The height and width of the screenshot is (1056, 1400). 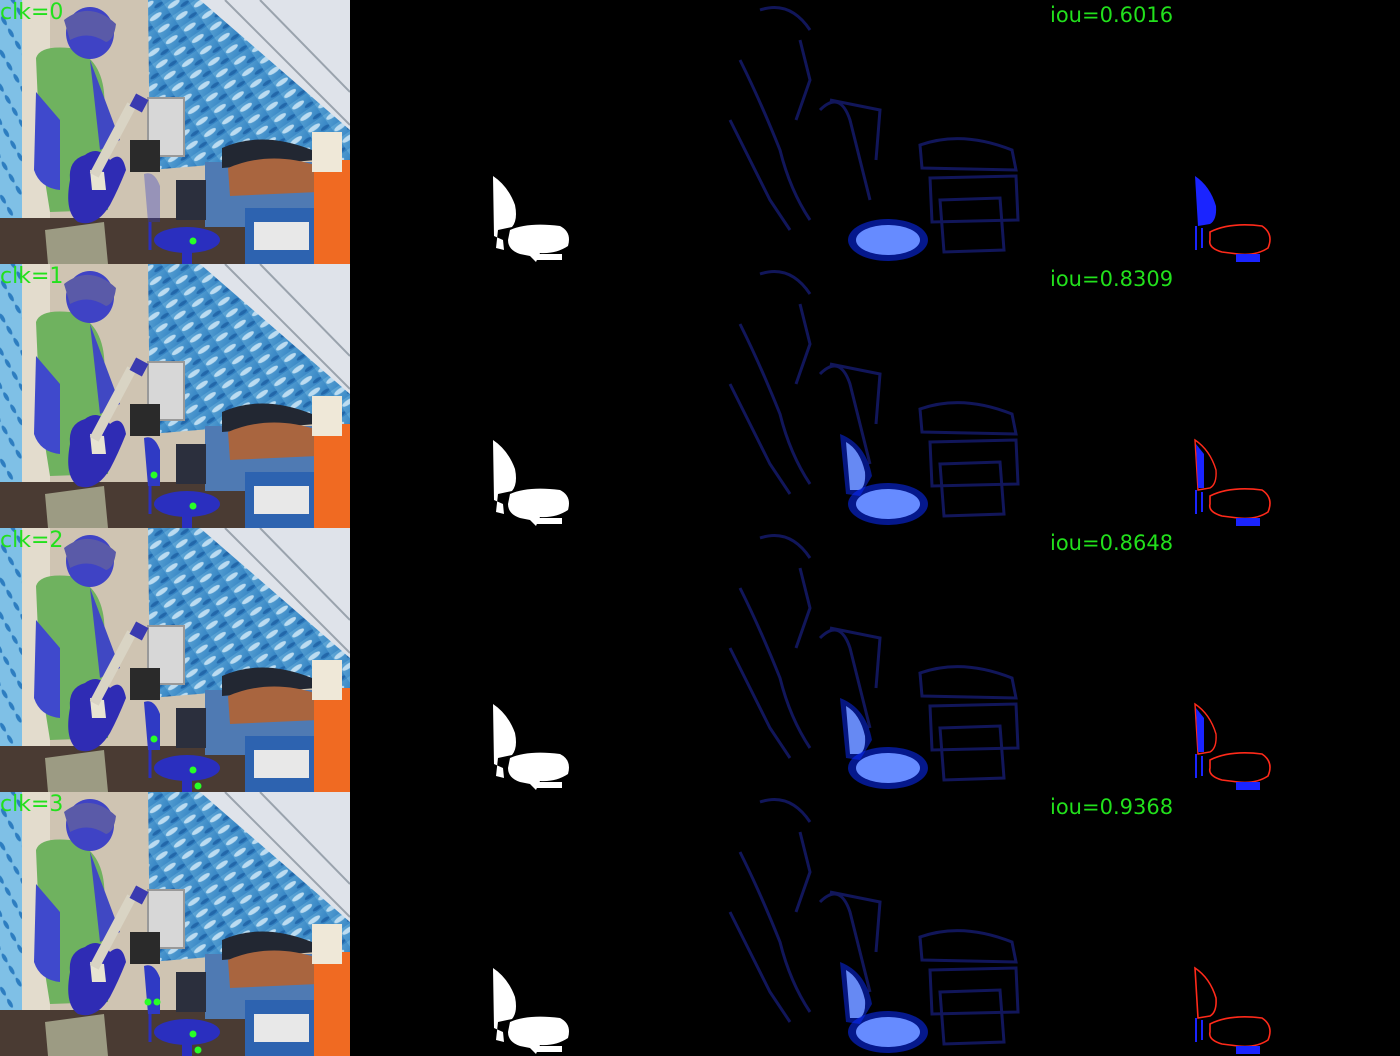 I want to click on click-count-label: clk=2, so click(x=32, y=540).